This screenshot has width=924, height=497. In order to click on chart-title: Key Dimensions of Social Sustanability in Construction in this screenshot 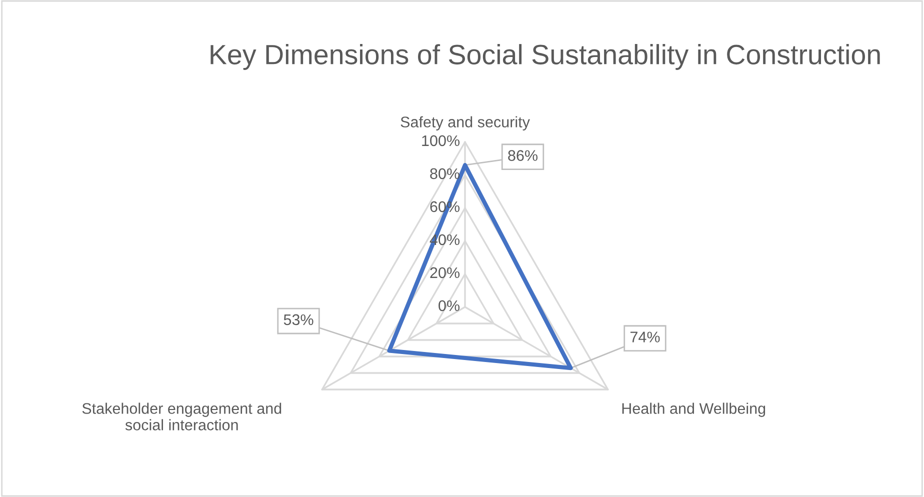, I will do `click(545, 57)`.